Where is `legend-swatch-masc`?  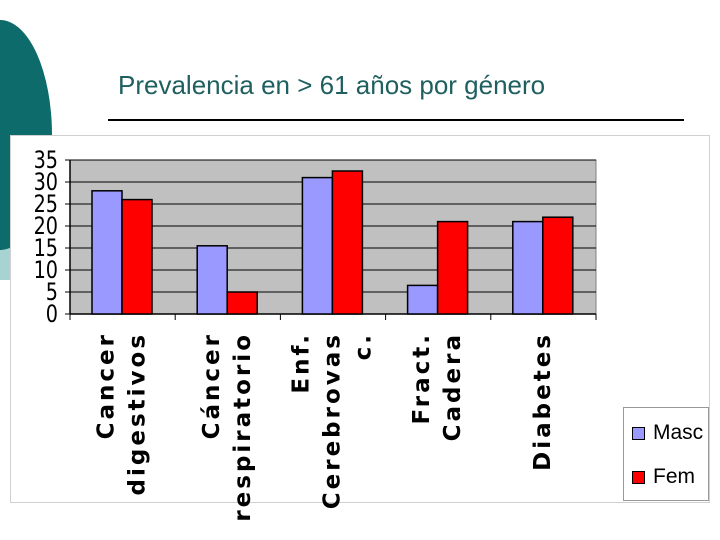
legend-swatch-masc is located at coordinates (638, 433).